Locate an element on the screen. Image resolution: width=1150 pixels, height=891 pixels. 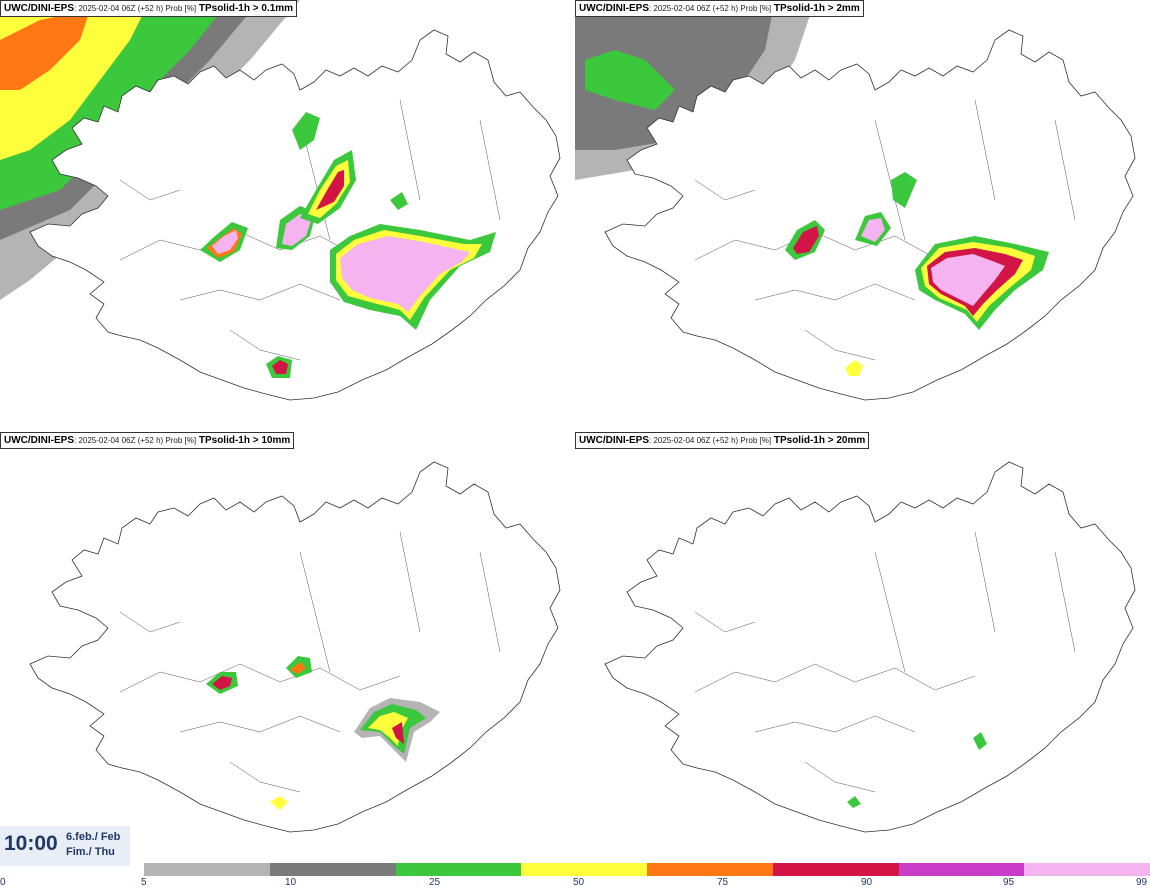
valid-time-box: 10:00 6.feb./ Feb Fim./ Thu is located at coordinates (65, 846).